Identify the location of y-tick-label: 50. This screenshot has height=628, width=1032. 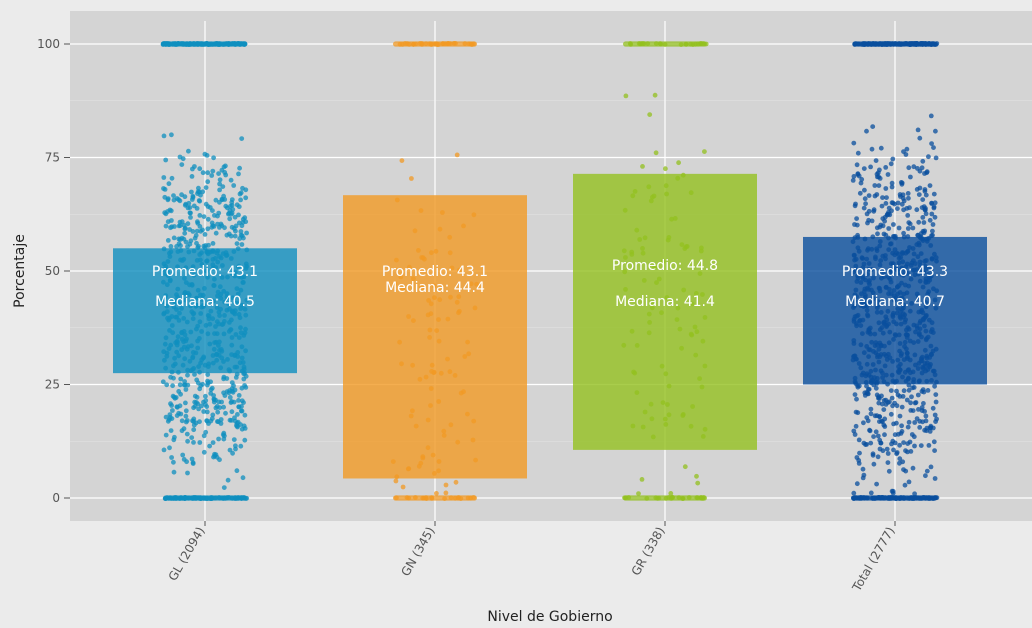
(52, 271).